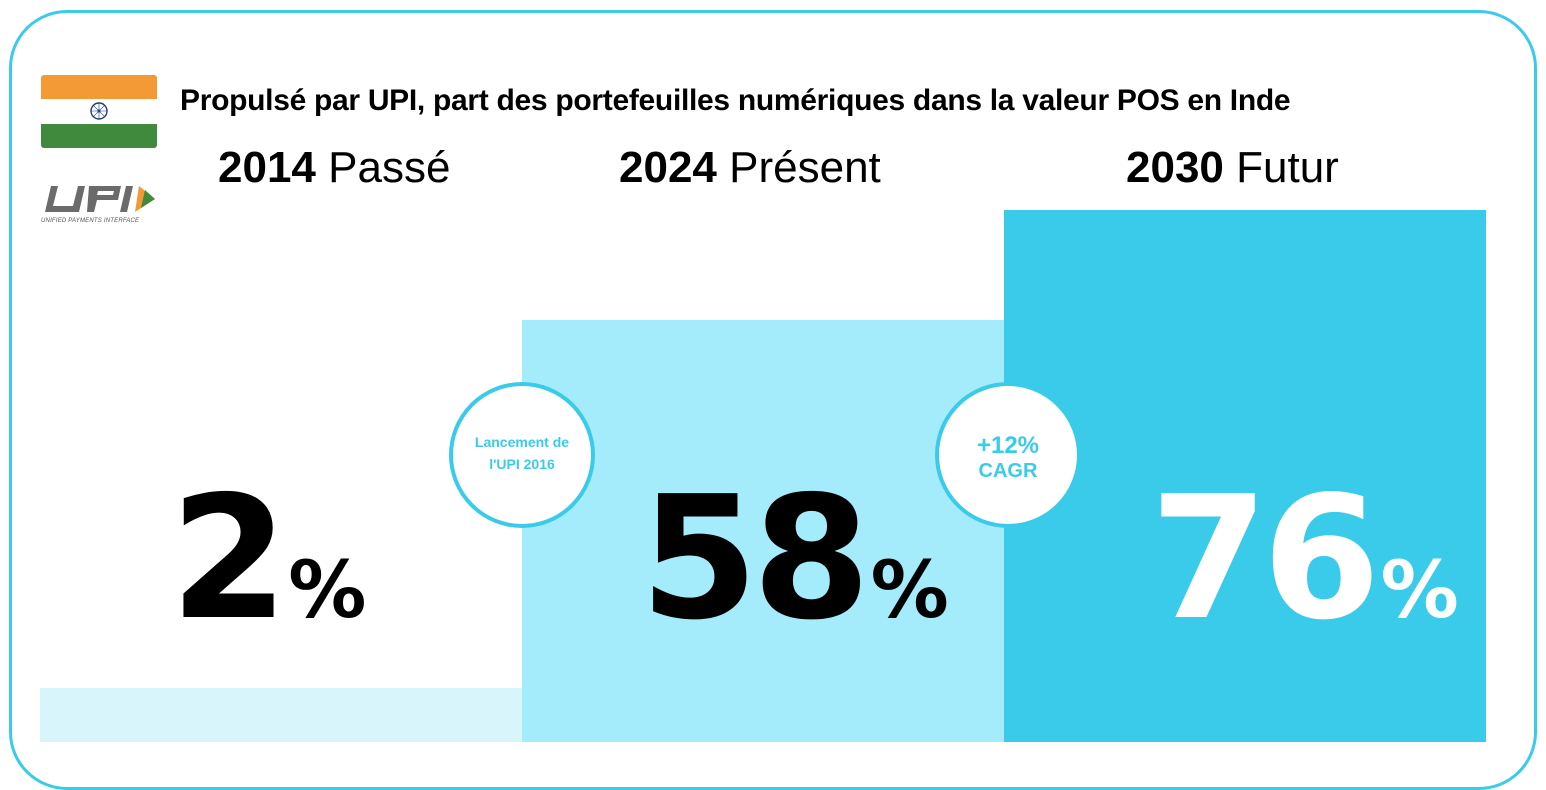 This screenshot has width=1546, height=790. I want to click on value-label-2030: 76%, so click(1304, 559).